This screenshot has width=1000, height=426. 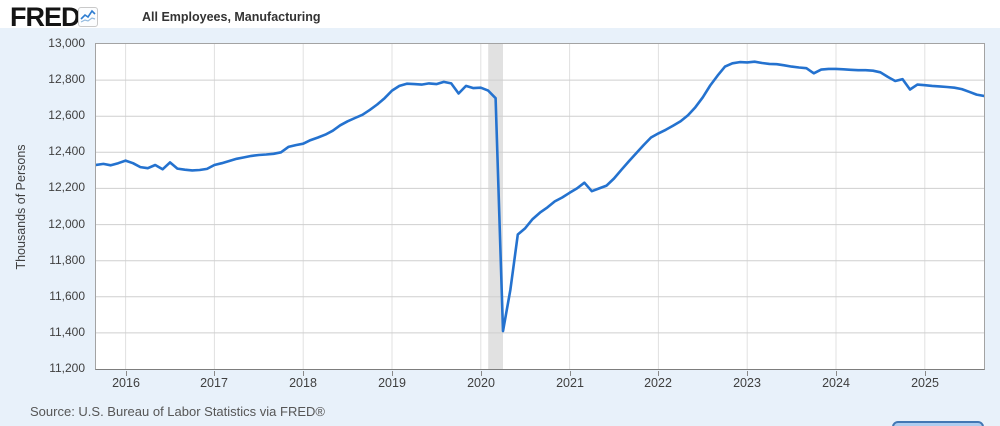 What do you see at coordinates (500, 16) in the screenshot?
I see `chart-header: FRED® All Employees, Manufacturing` at bounding box center [500, 16].